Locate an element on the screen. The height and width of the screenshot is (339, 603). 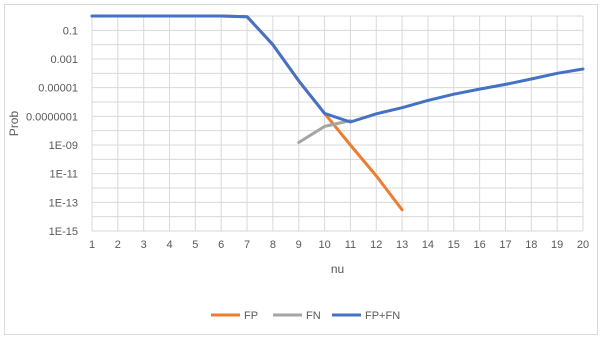
y-tick-label: 0.1 is located at coordinates (70, 31).